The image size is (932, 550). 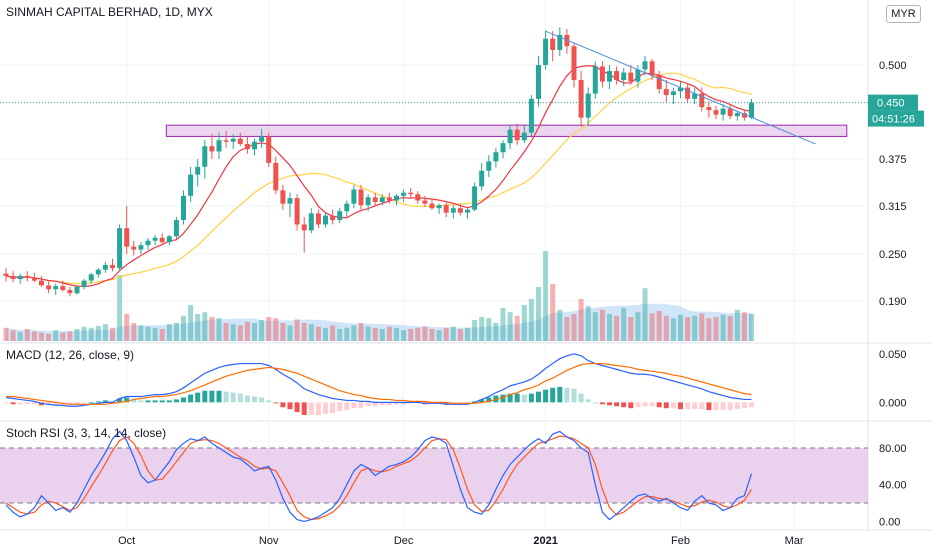 I want to click on stoch-tick-label: 40.00, so click(x=893, y=486).